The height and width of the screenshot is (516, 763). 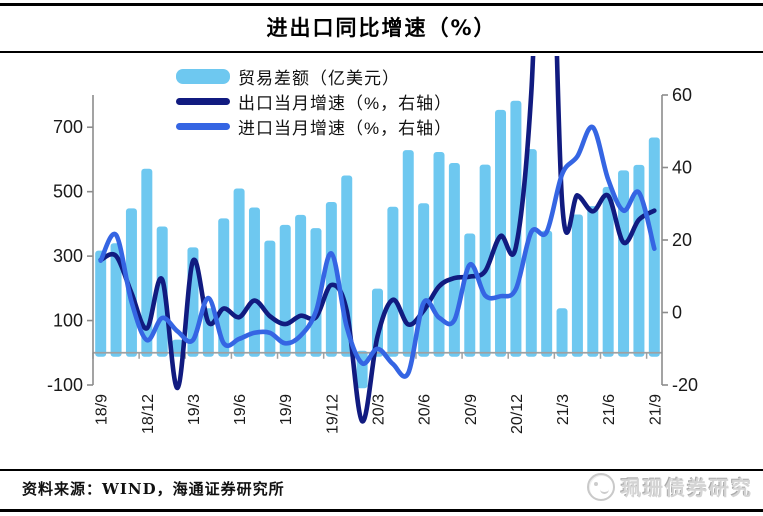 I want to click on legend-item-export-growth: 出口当月增速（%，右轴）, so click(x=314, y=101).